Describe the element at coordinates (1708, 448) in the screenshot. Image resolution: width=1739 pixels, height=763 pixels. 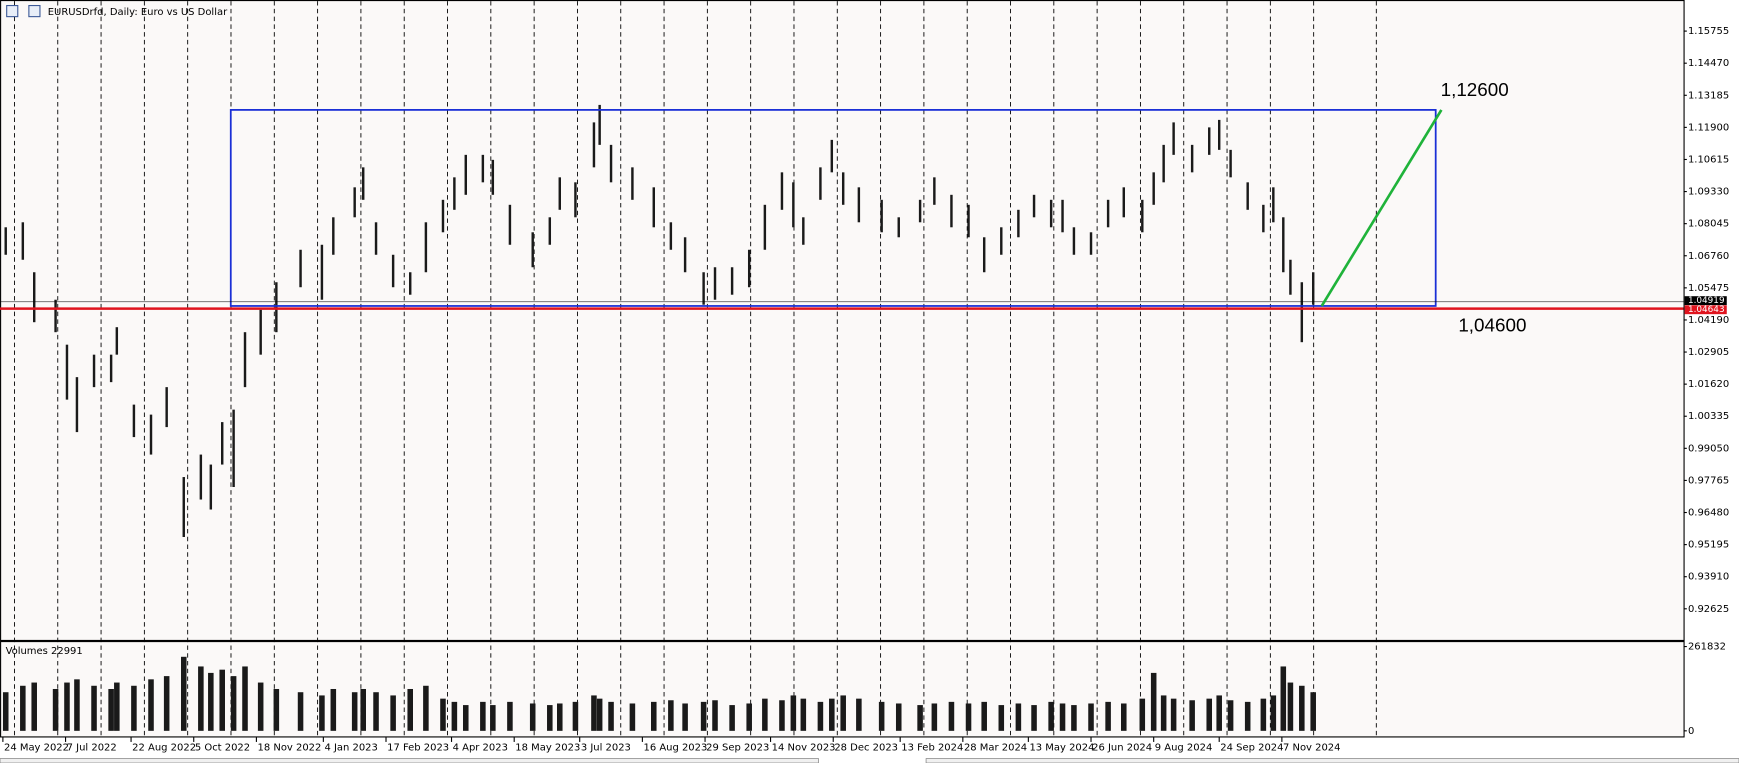
I see `y-tick-label: 0.99050` at that location.